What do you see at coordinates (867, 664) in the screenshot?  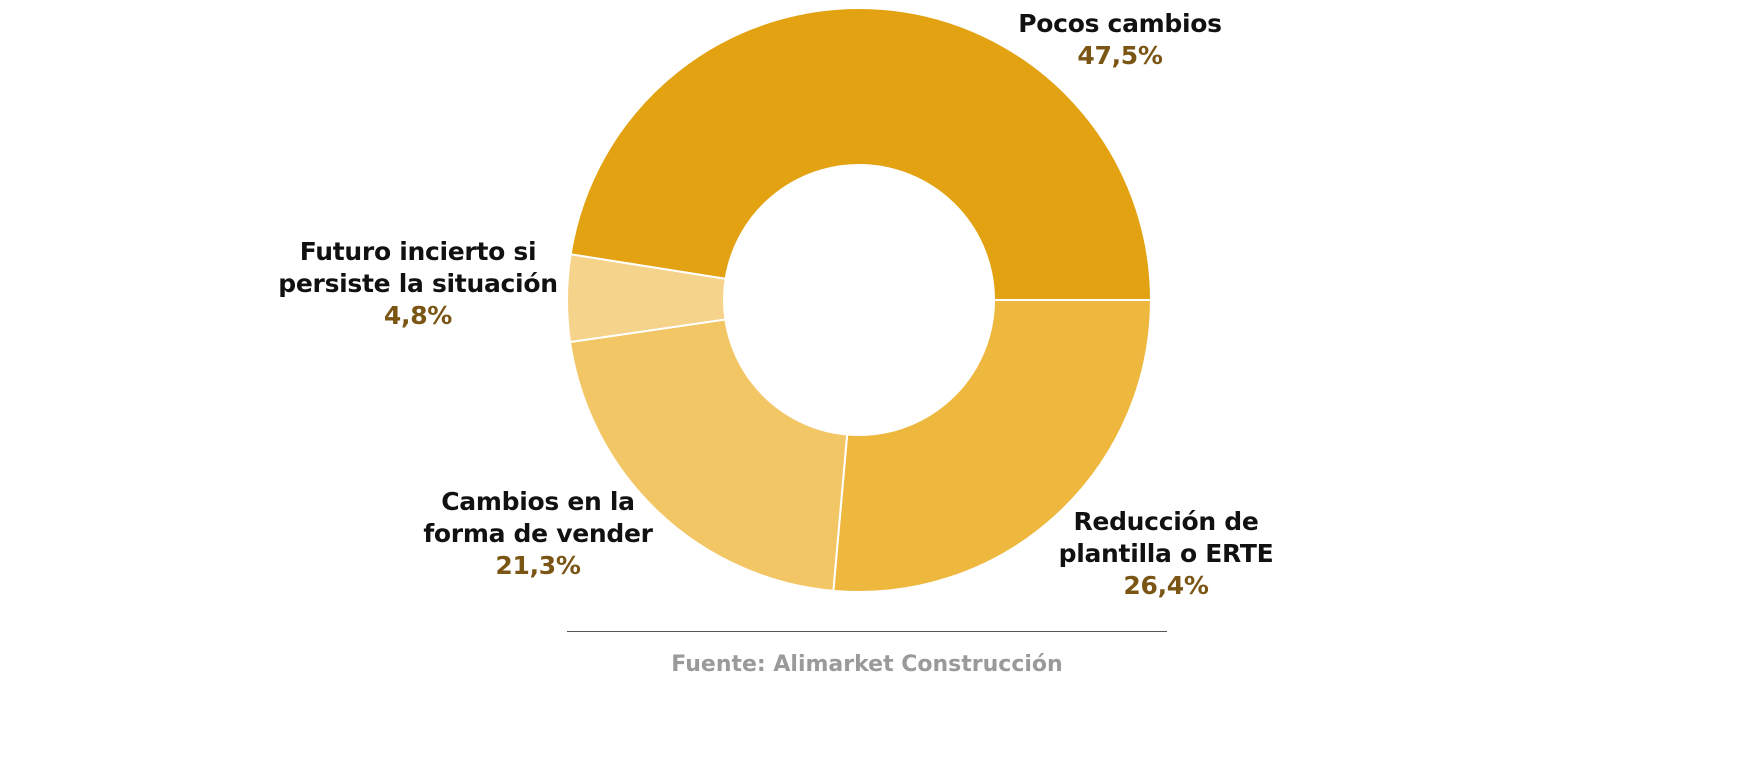 I see `source-note: Fuente: Alimarket Construcción` at bounding box center [867, 664].